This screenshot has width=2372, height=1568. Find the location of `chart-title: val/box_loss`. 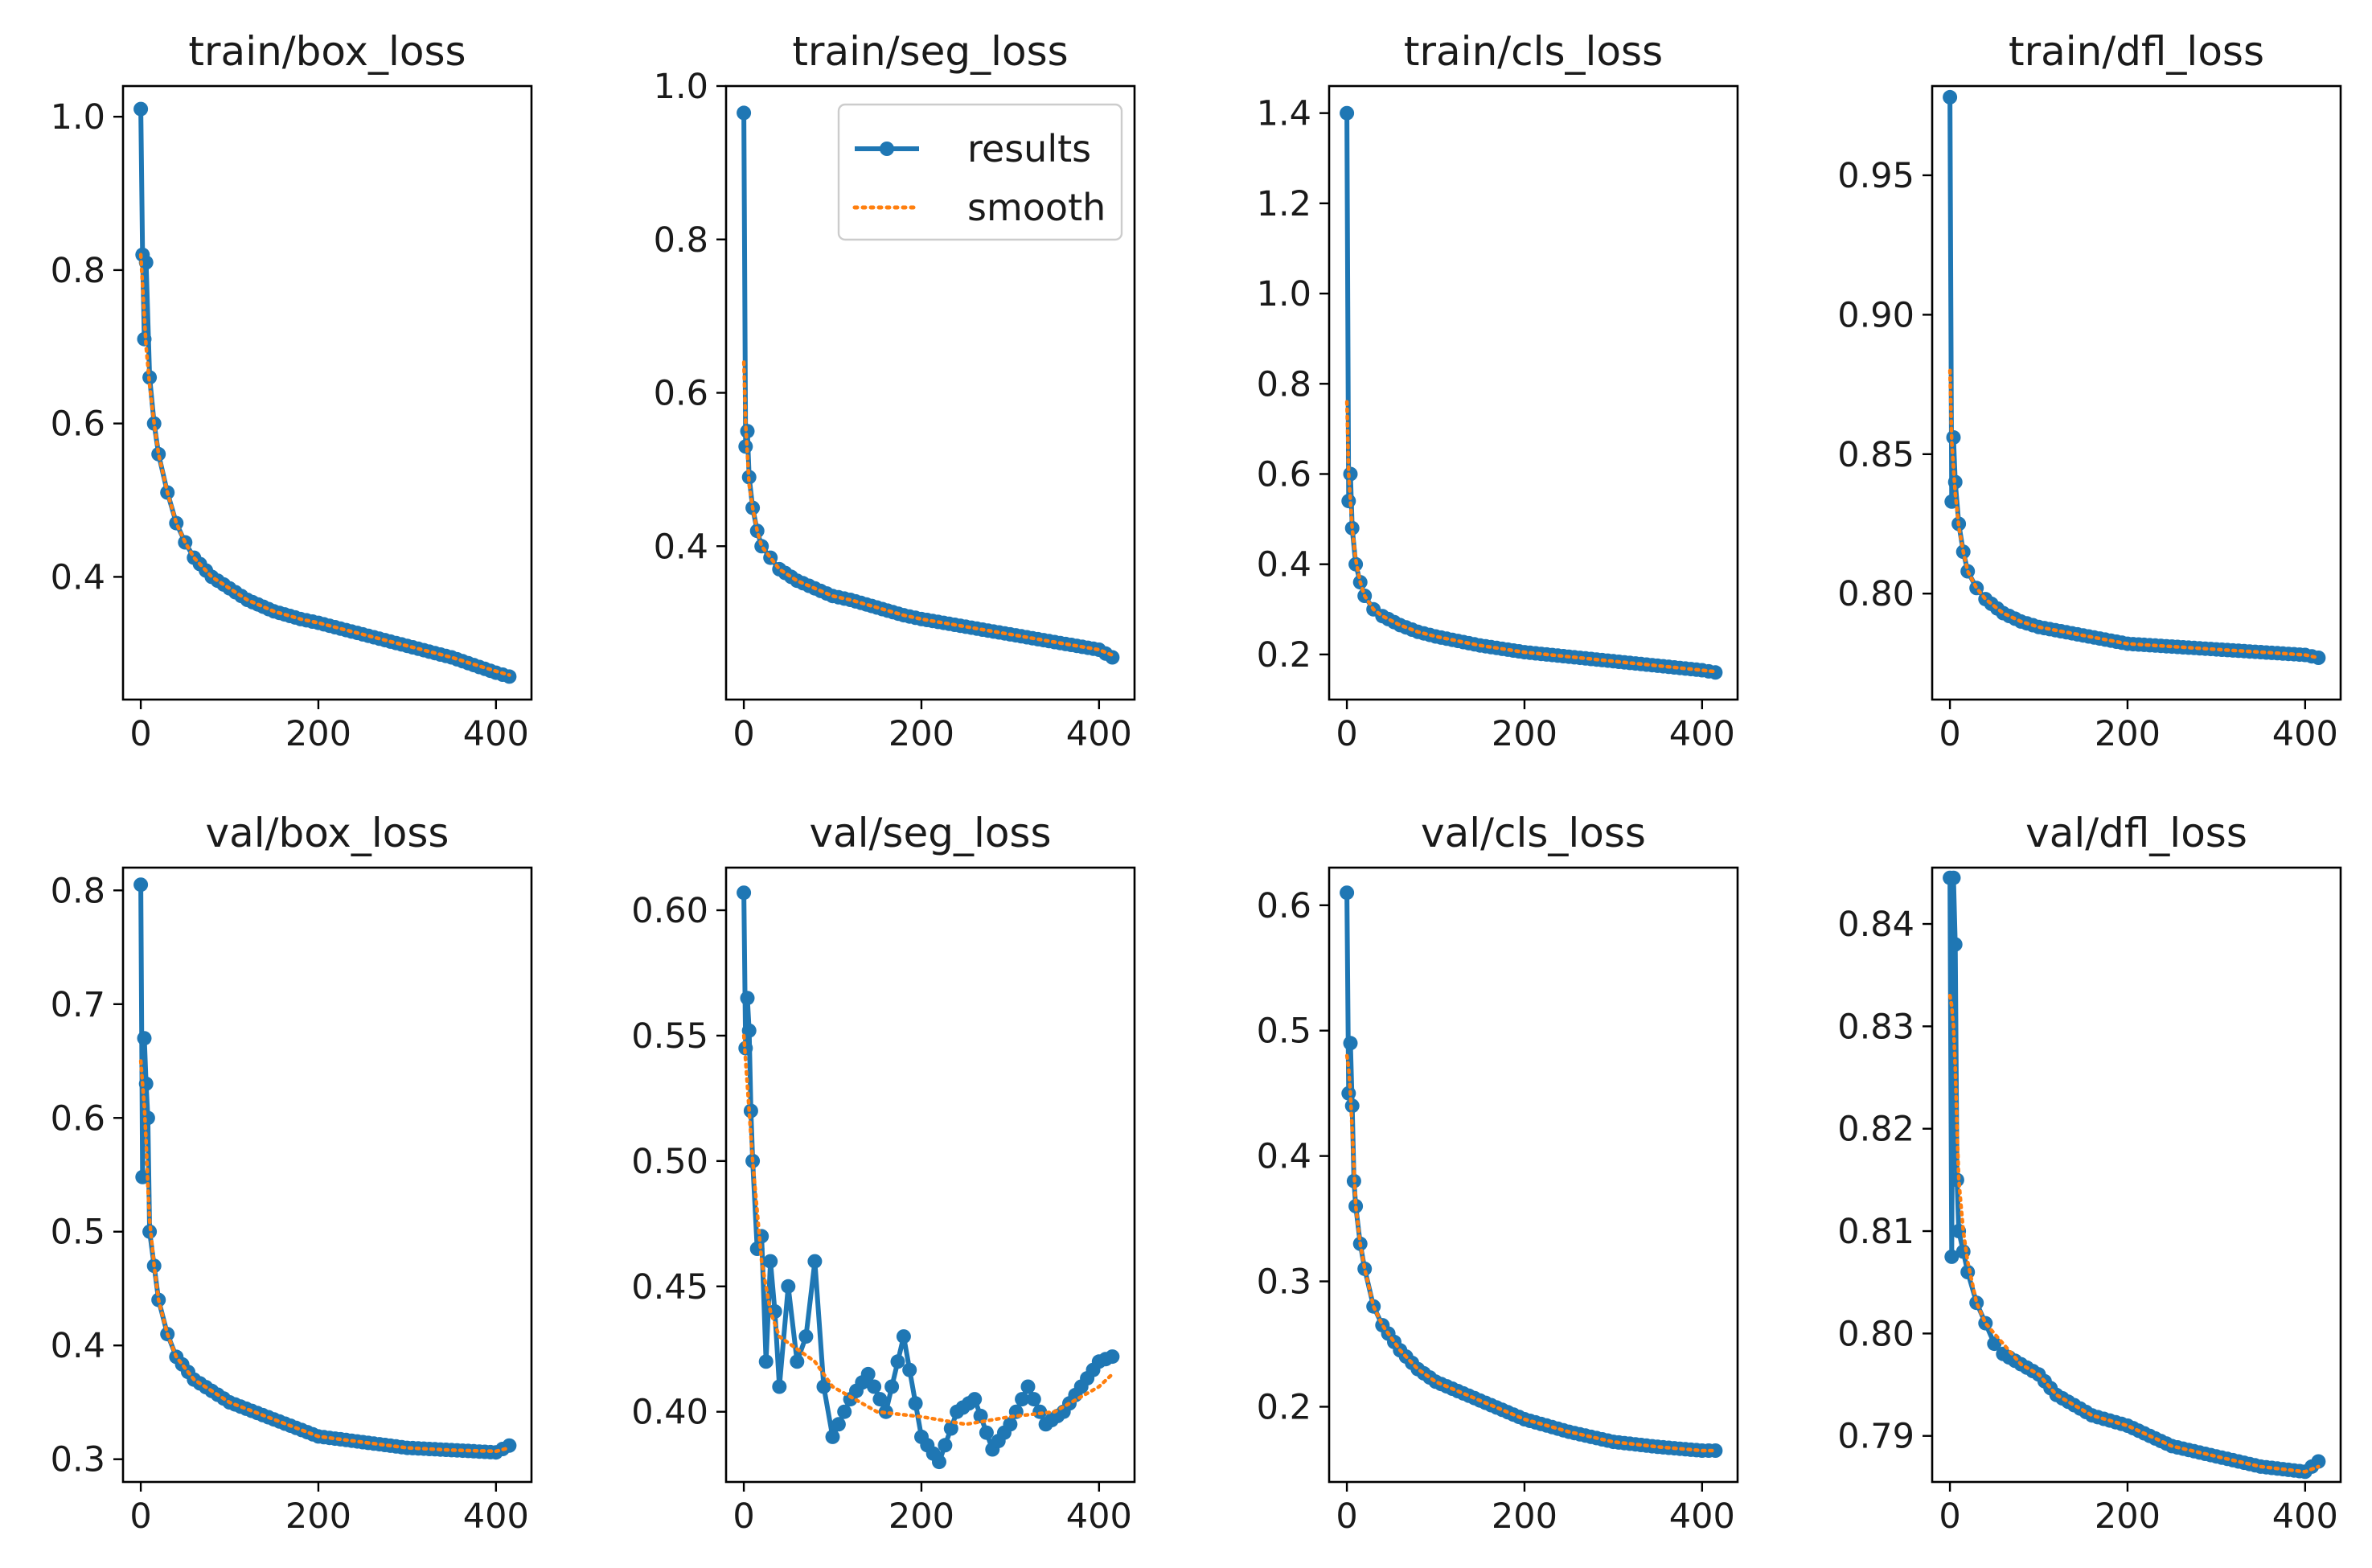

chart-title: val/box_loss is located at coordinates (327, 833).